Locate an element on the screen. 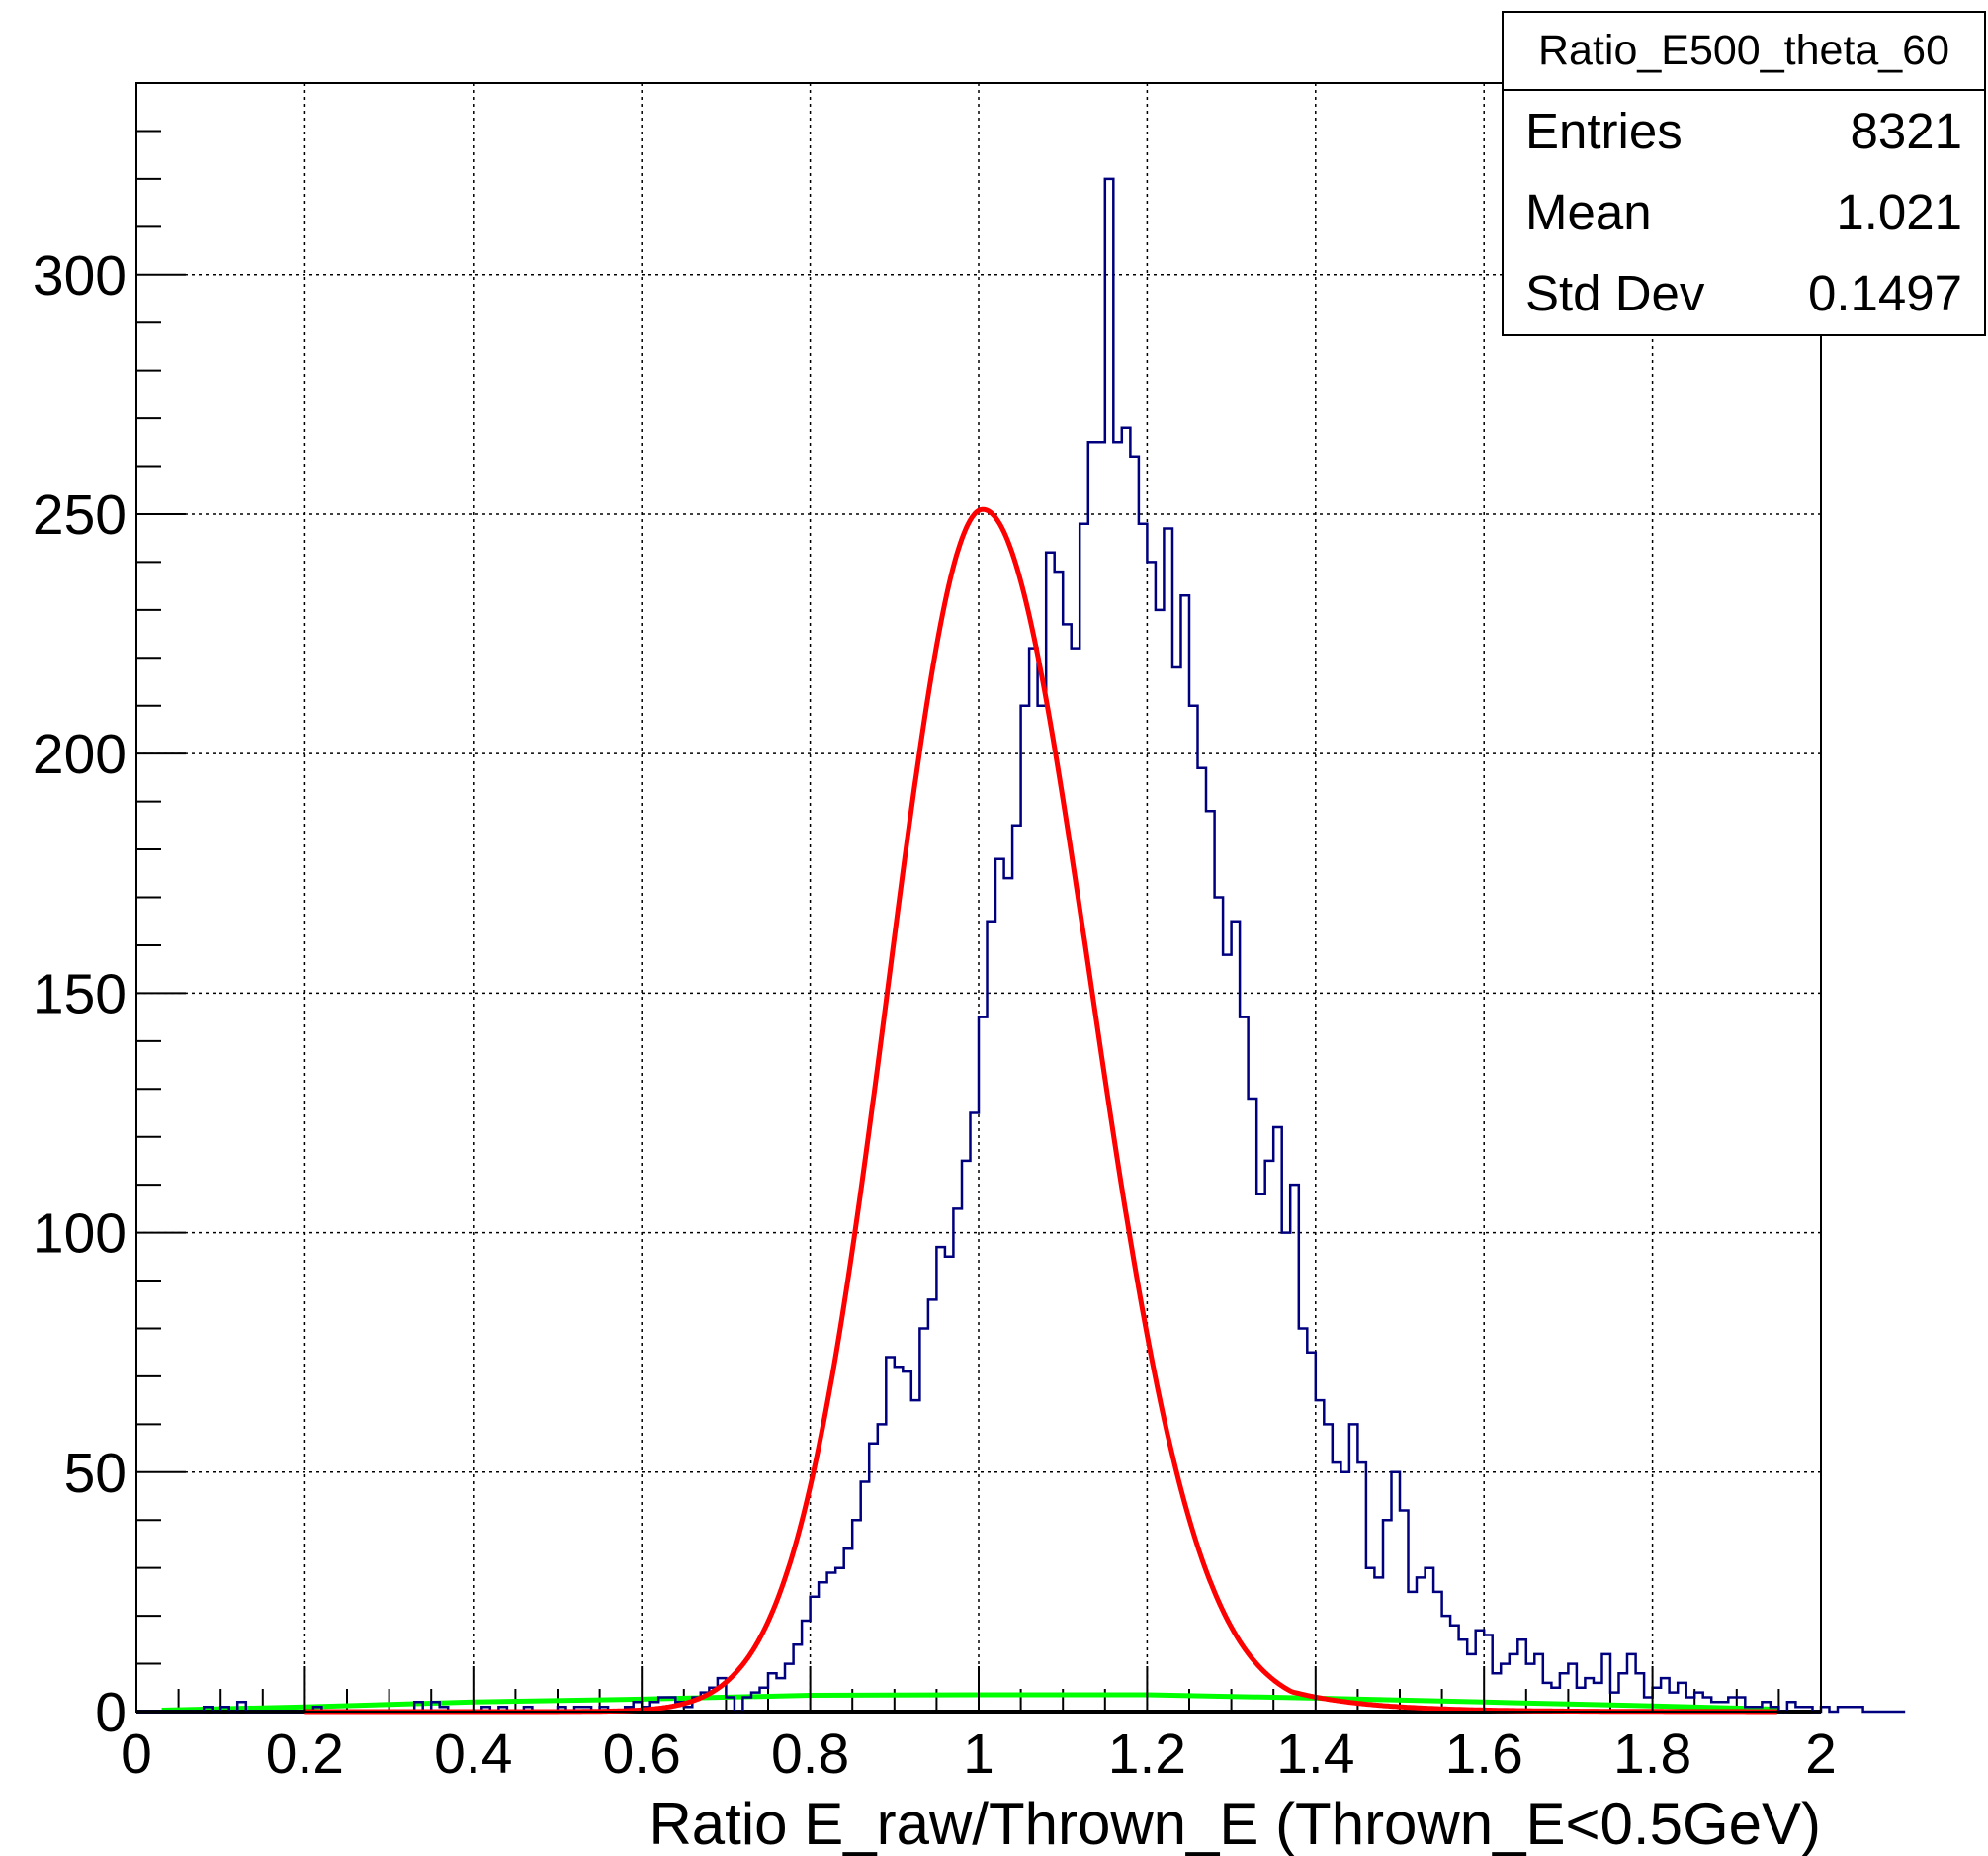 This screenshot has width=1988, height=1856. x-tick-label: 1 is located at coordinates (978, 1754).